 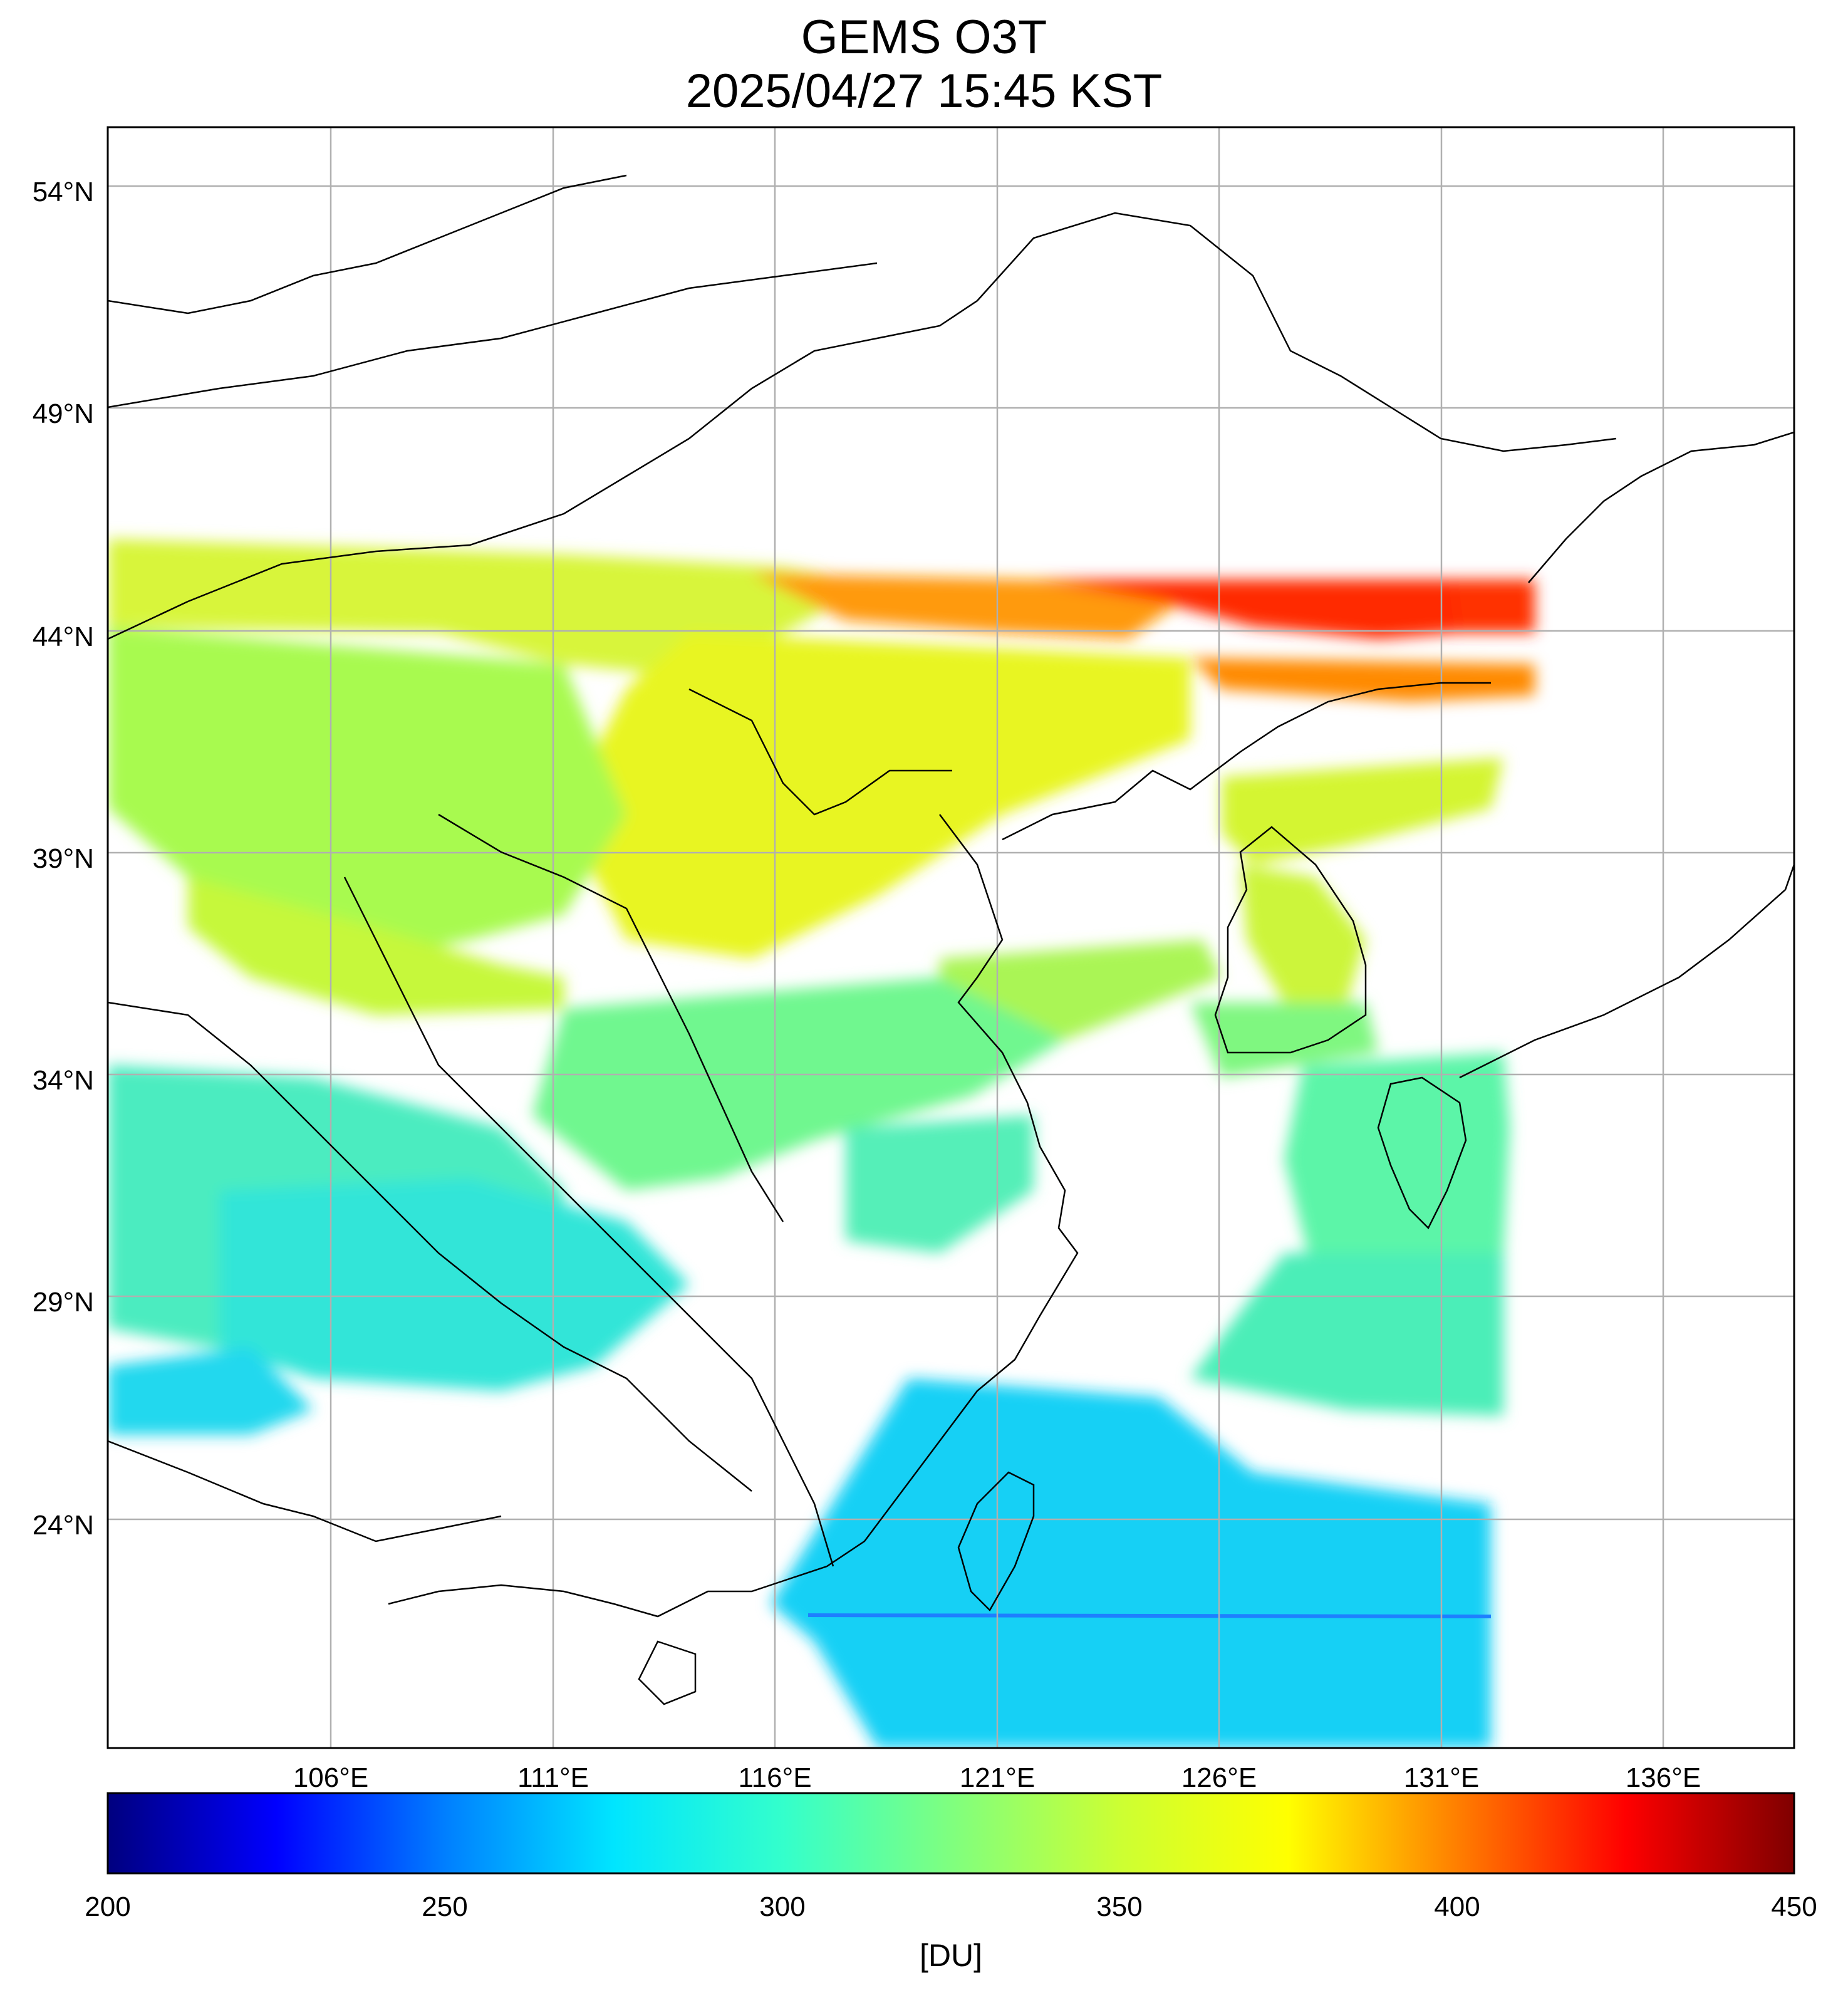 I want to click on ozone-band-pacific, so click(x=1346, y=1335).